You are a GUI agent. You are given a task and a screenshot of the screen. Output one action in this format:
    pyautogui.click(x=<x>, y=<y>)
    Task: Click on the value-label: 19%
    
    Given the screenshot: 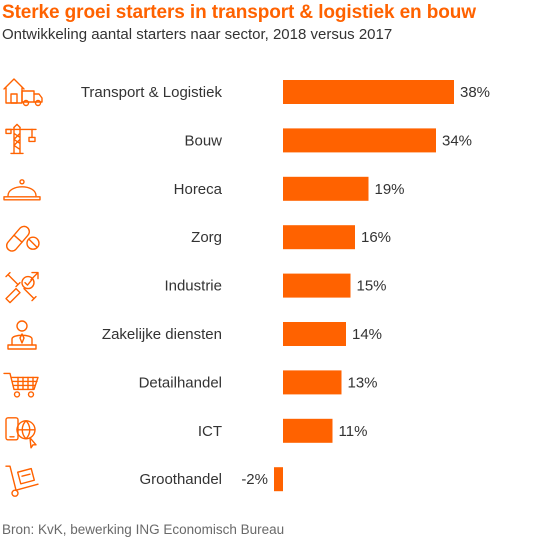 What is the action you would take?
    pyautogui.click(x=390, y=189)
    